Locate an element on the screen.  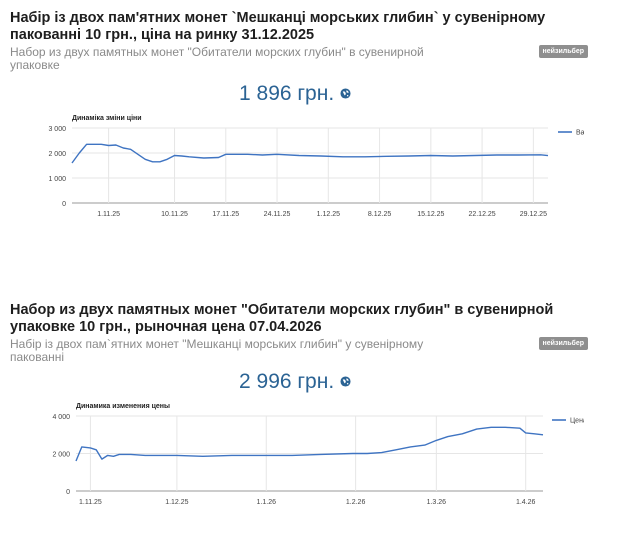
price-value: 1 896 грн. is located at coordinates (287, 93).